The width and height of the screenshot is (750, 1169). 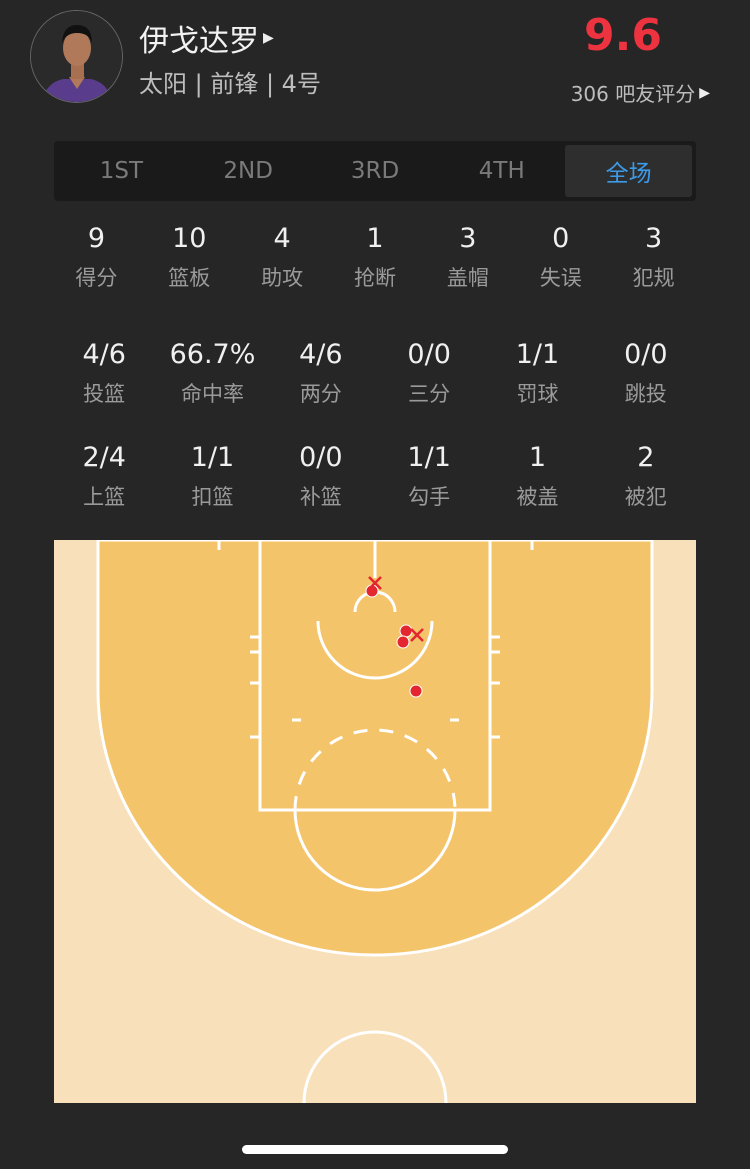 I want to click on stat-label: 跳投, so click(x=645, y=394).